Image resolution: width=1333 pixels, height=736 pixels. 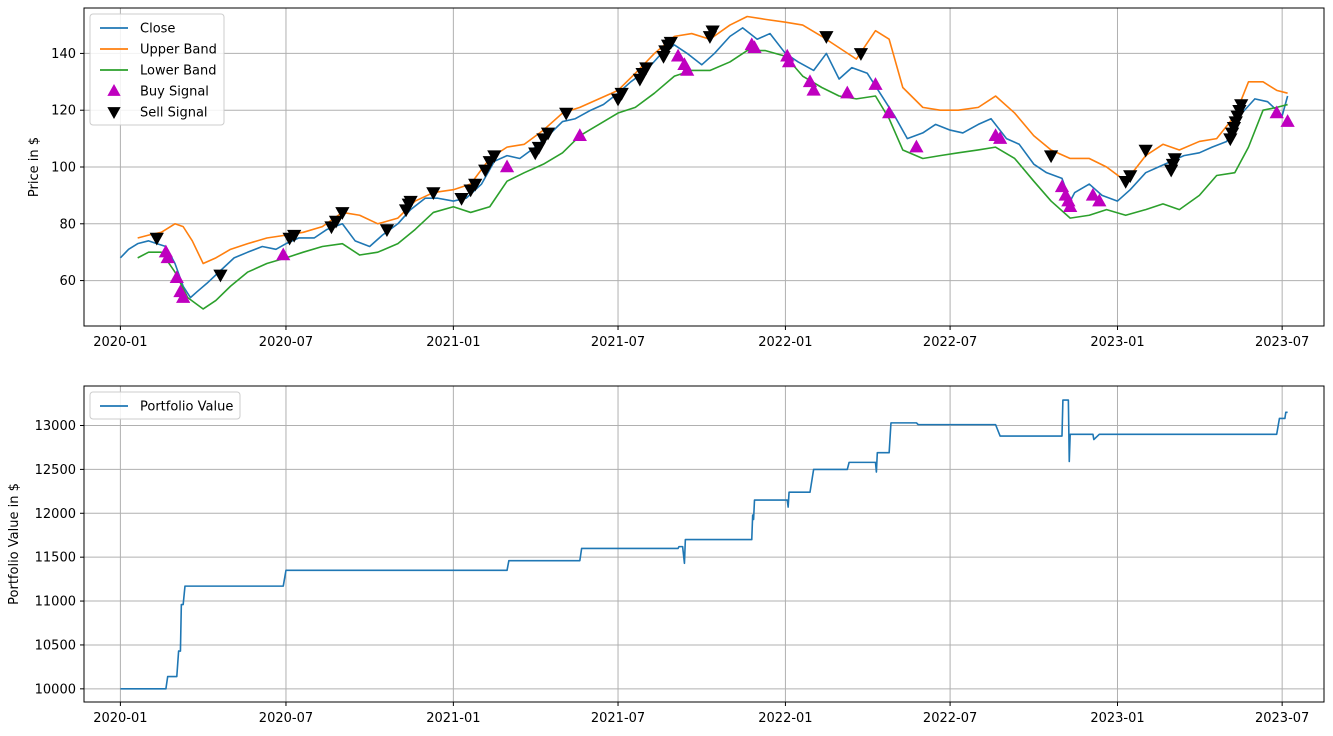 I want to click on y-tick-label: 60, so click(x=67, y=281).